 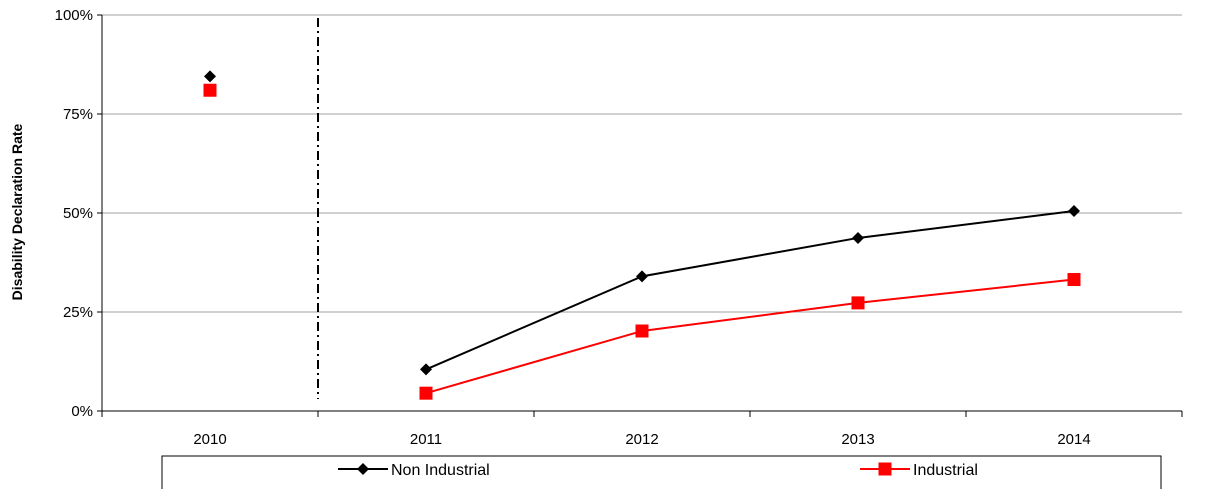 I want to click on y-tick-label: 75%, so click(x=78, y=114).